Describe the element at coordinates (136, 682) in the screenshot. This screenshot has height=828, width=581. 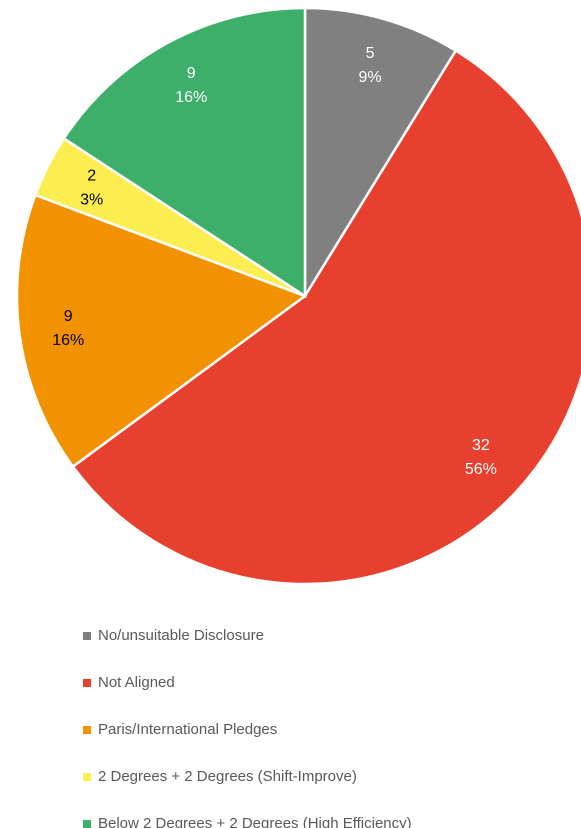
I see `legend-label: Not Aligned` at that location.